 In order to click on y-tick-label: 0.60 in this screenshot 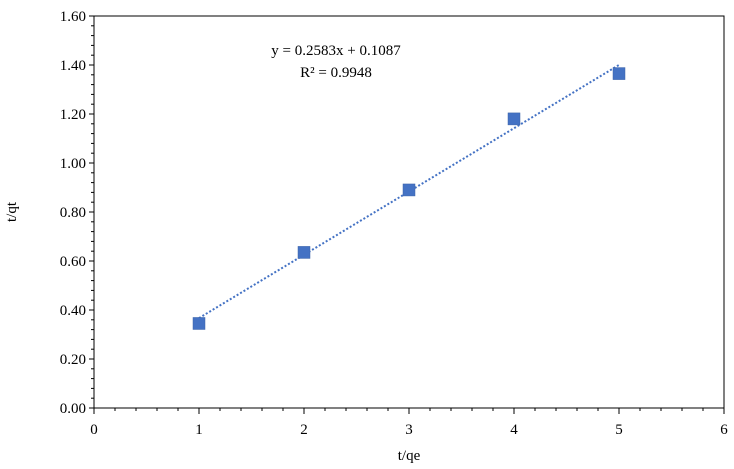, I will do `click(73, 262)`.